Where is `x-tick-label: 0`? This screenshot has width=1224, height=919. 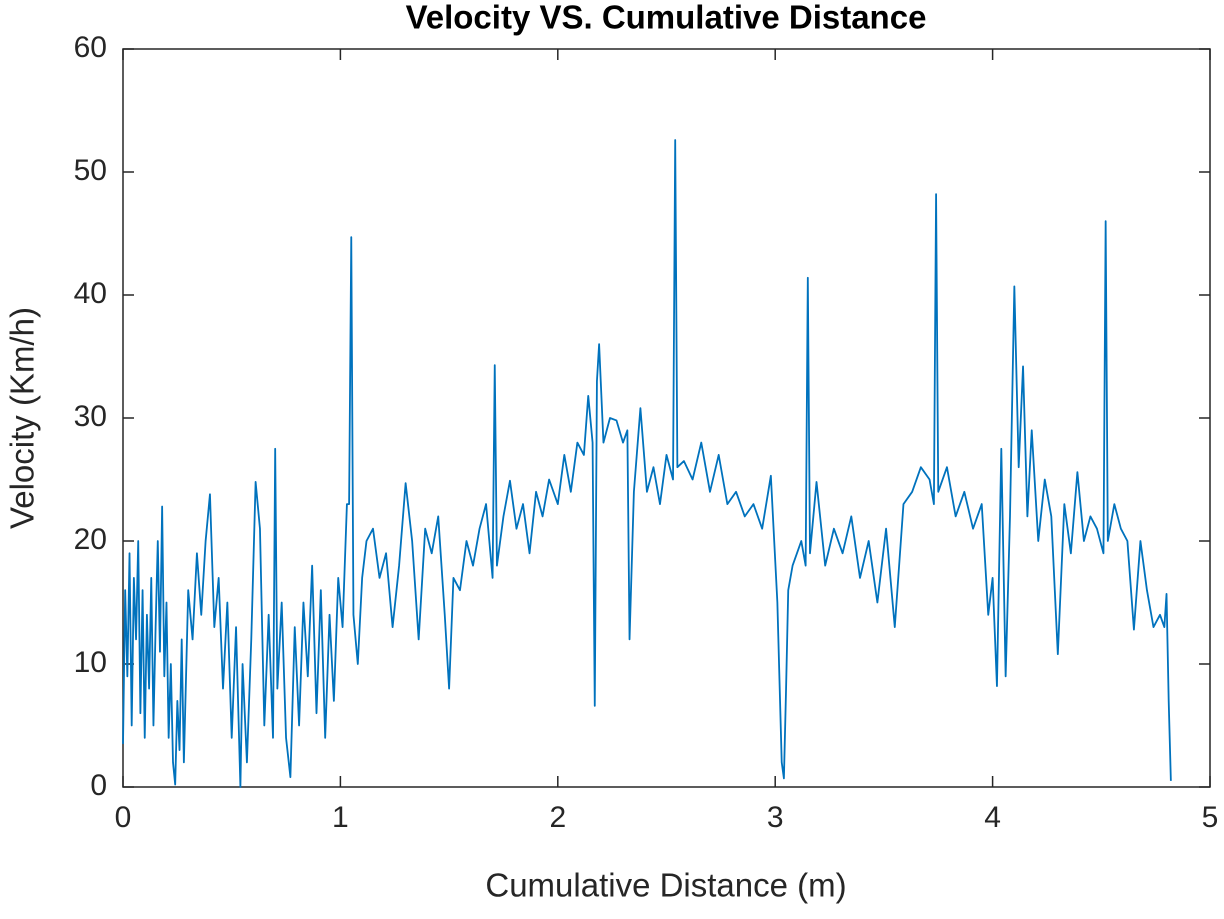
x-tick-label: 0 is located at coordinates (123, 817).